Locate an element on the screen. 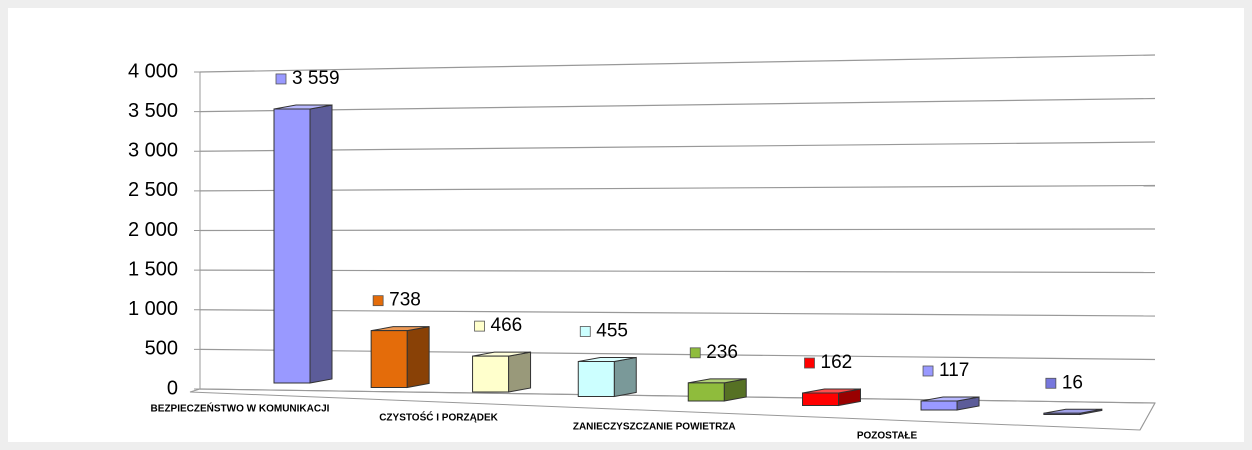 Image resolution: width=1252 pixels, height=450 pixels. x-tick-label: BEZPIECZEŃSTWO W KOMUNIKACJI is located at coordinates (240, 408).